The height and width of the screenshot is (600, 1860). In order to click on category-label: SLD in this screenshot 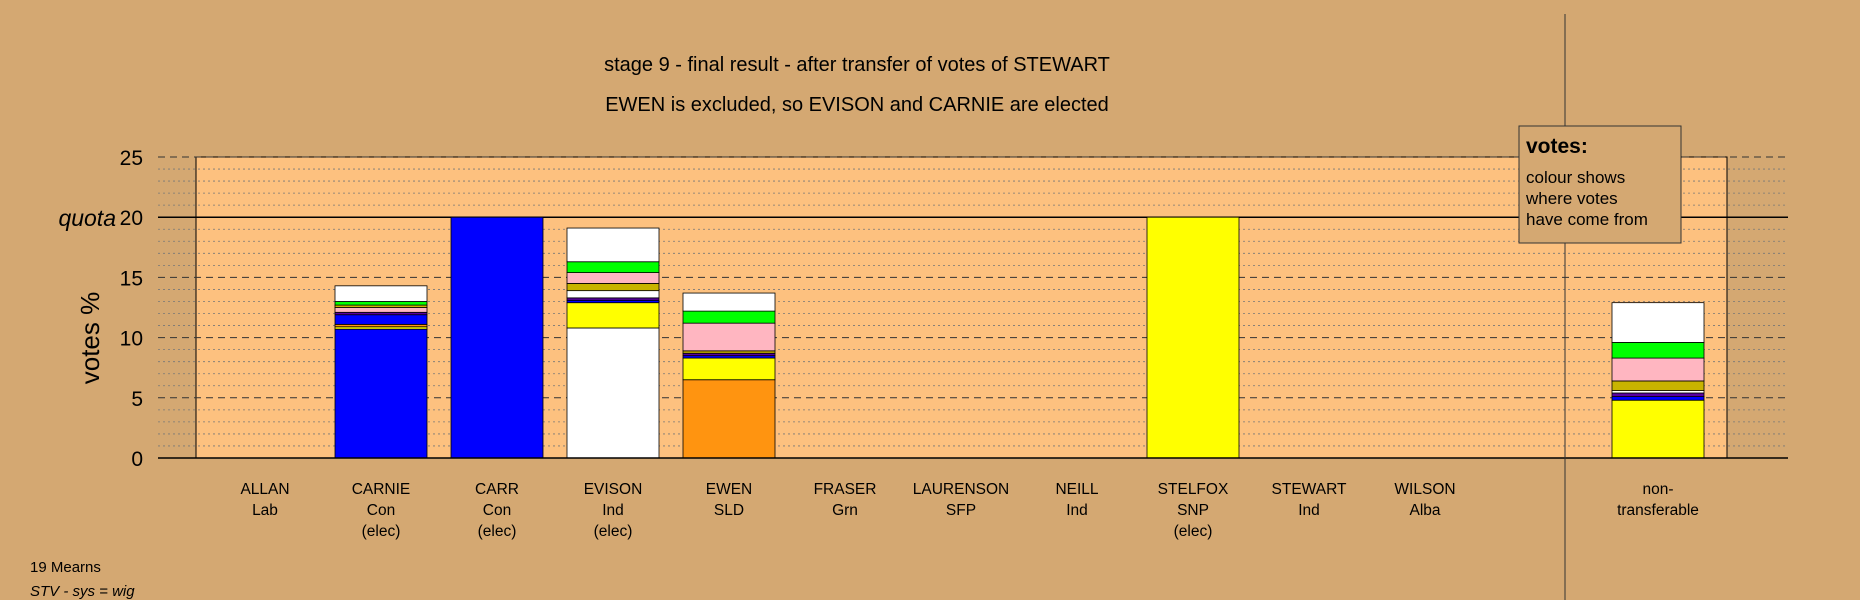, I will do `click(729, 510)`.